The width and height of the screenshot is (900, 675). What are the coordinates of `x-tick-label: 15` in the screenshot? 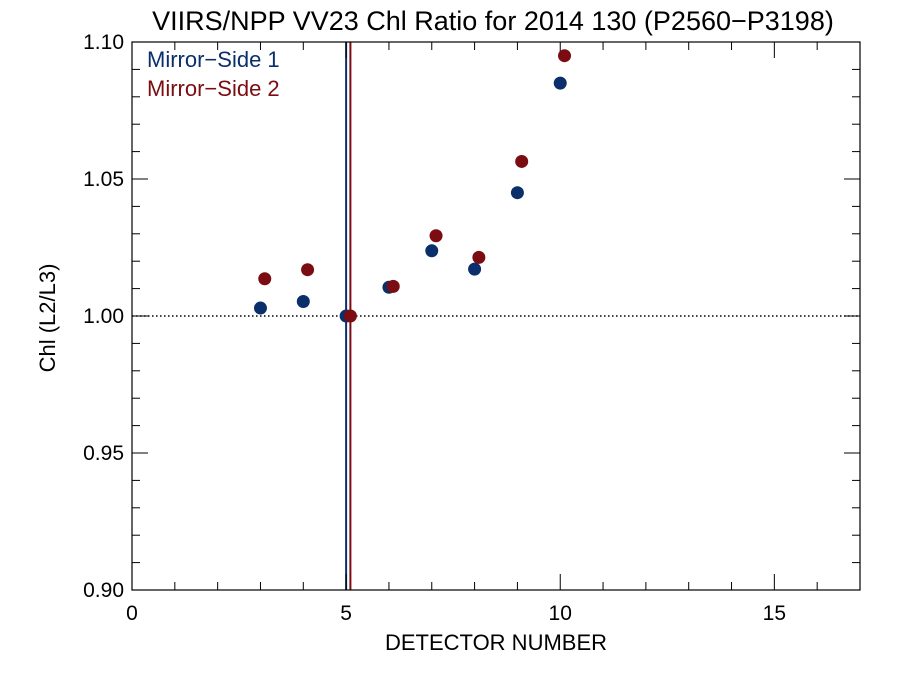 It's located at (774, 613).